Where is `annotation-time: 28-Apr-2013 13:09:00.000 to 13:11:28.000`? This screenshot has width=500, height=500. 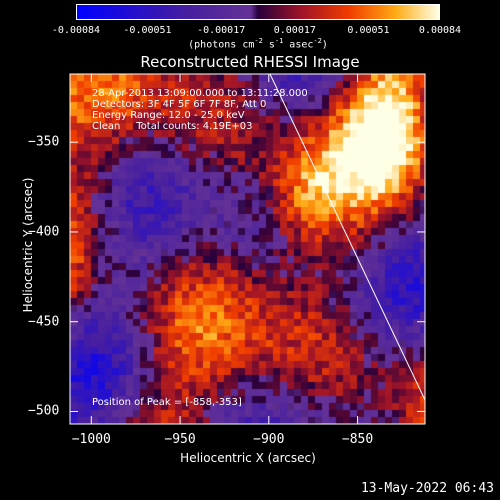 annotation-time: 28-Apr-2013 13:09:00.000 to 13:11:28.000 is located at coordinates (200, 93).